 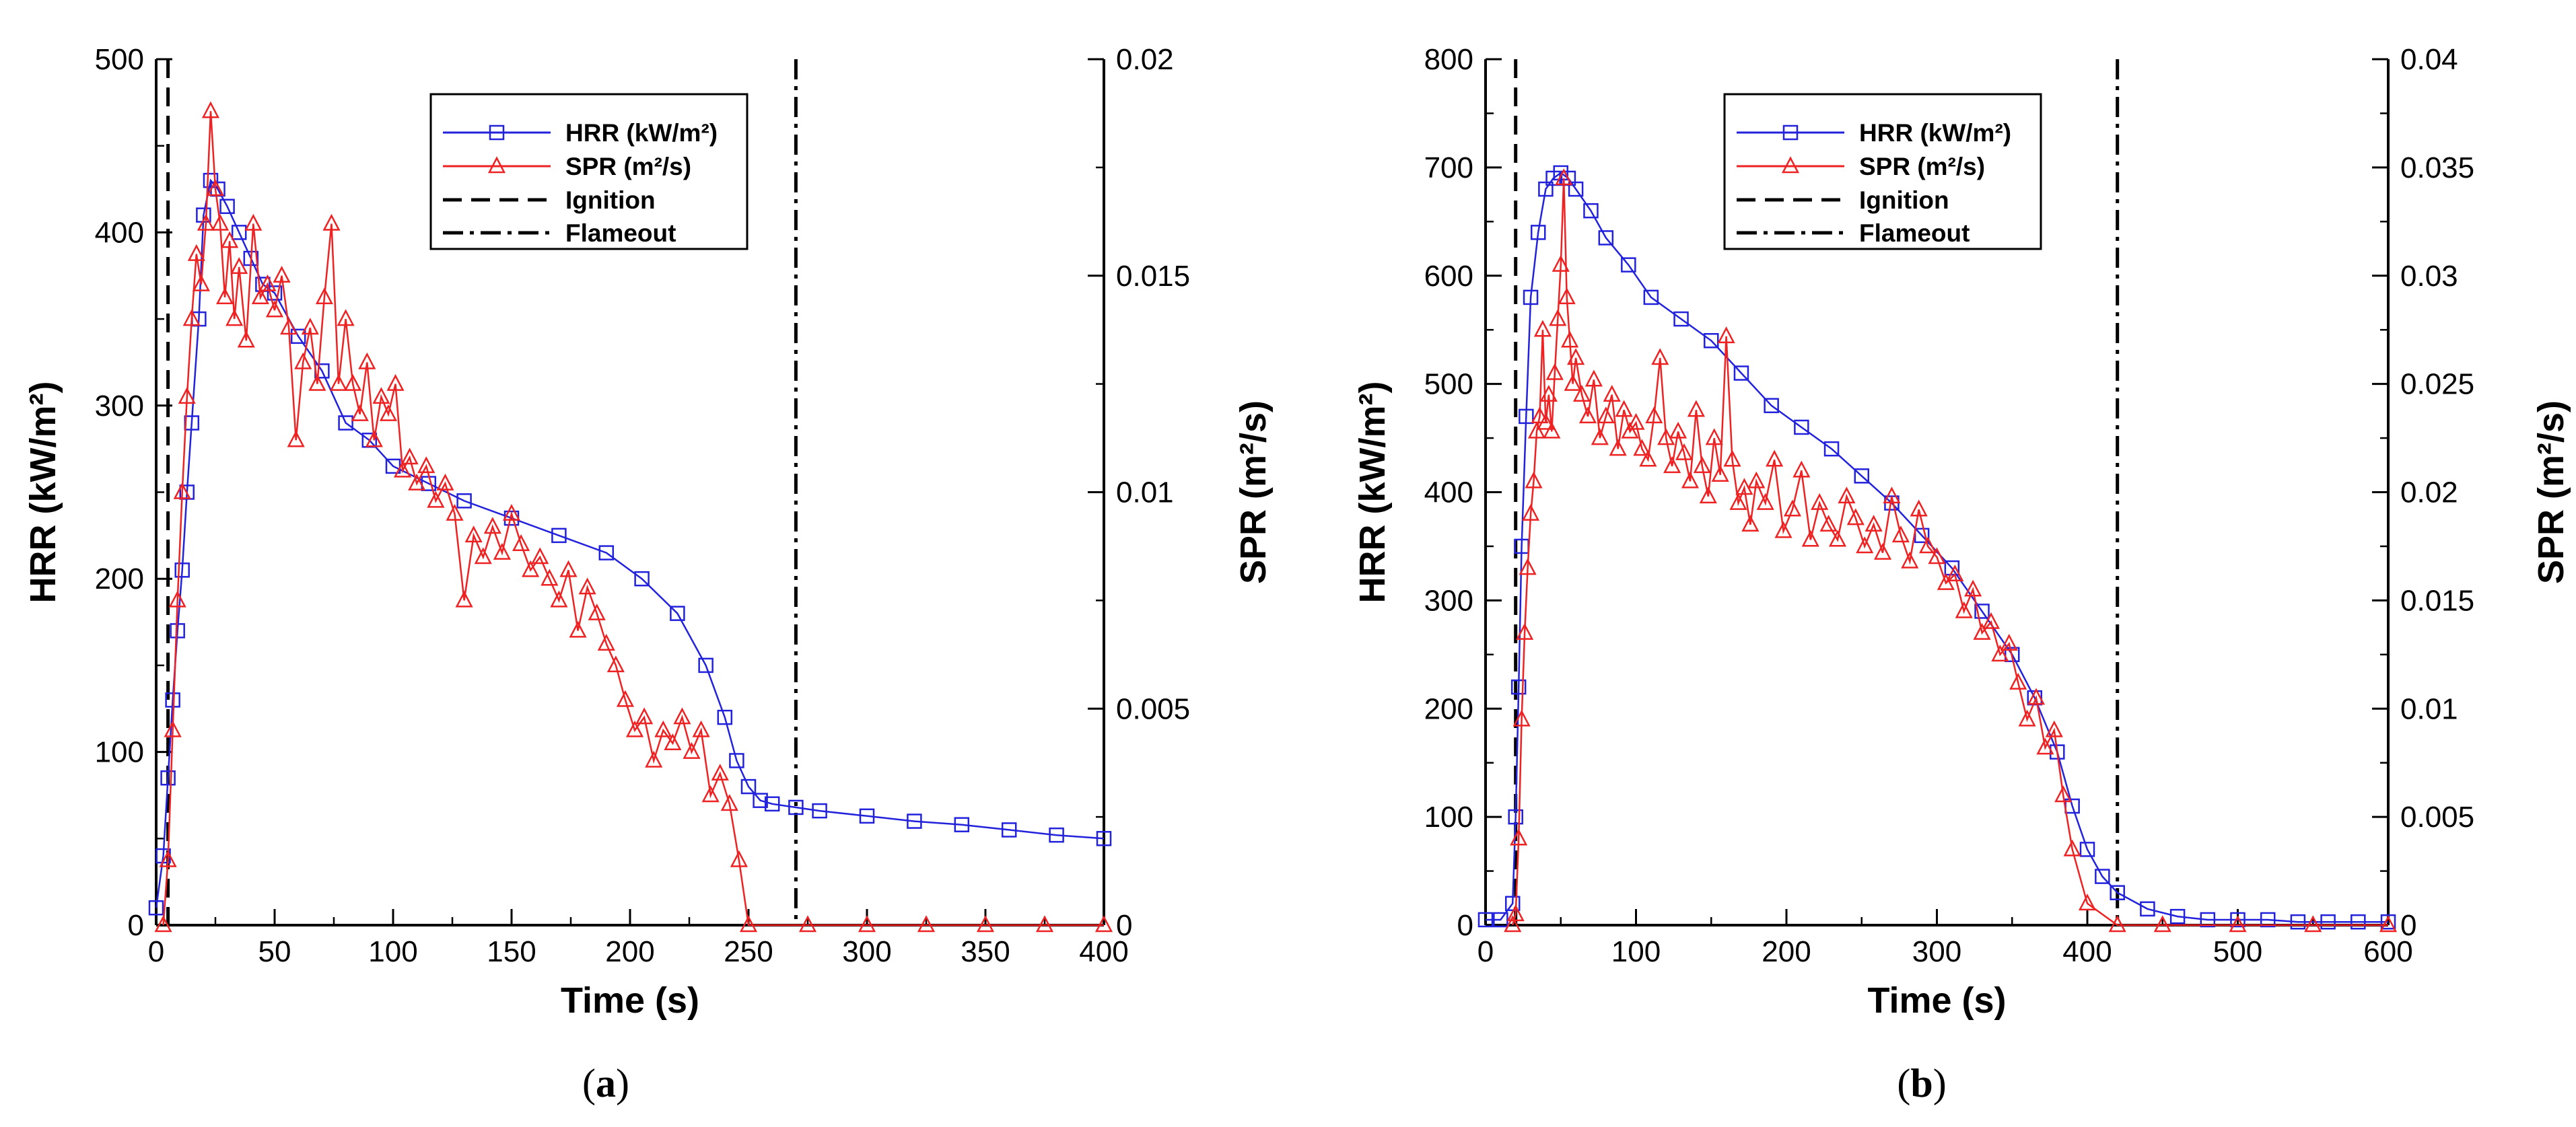 What do you see at coordinates (1790, 165) in the screenshot?
I see `legend-spr-marker` at bounding box center [1790, 165].